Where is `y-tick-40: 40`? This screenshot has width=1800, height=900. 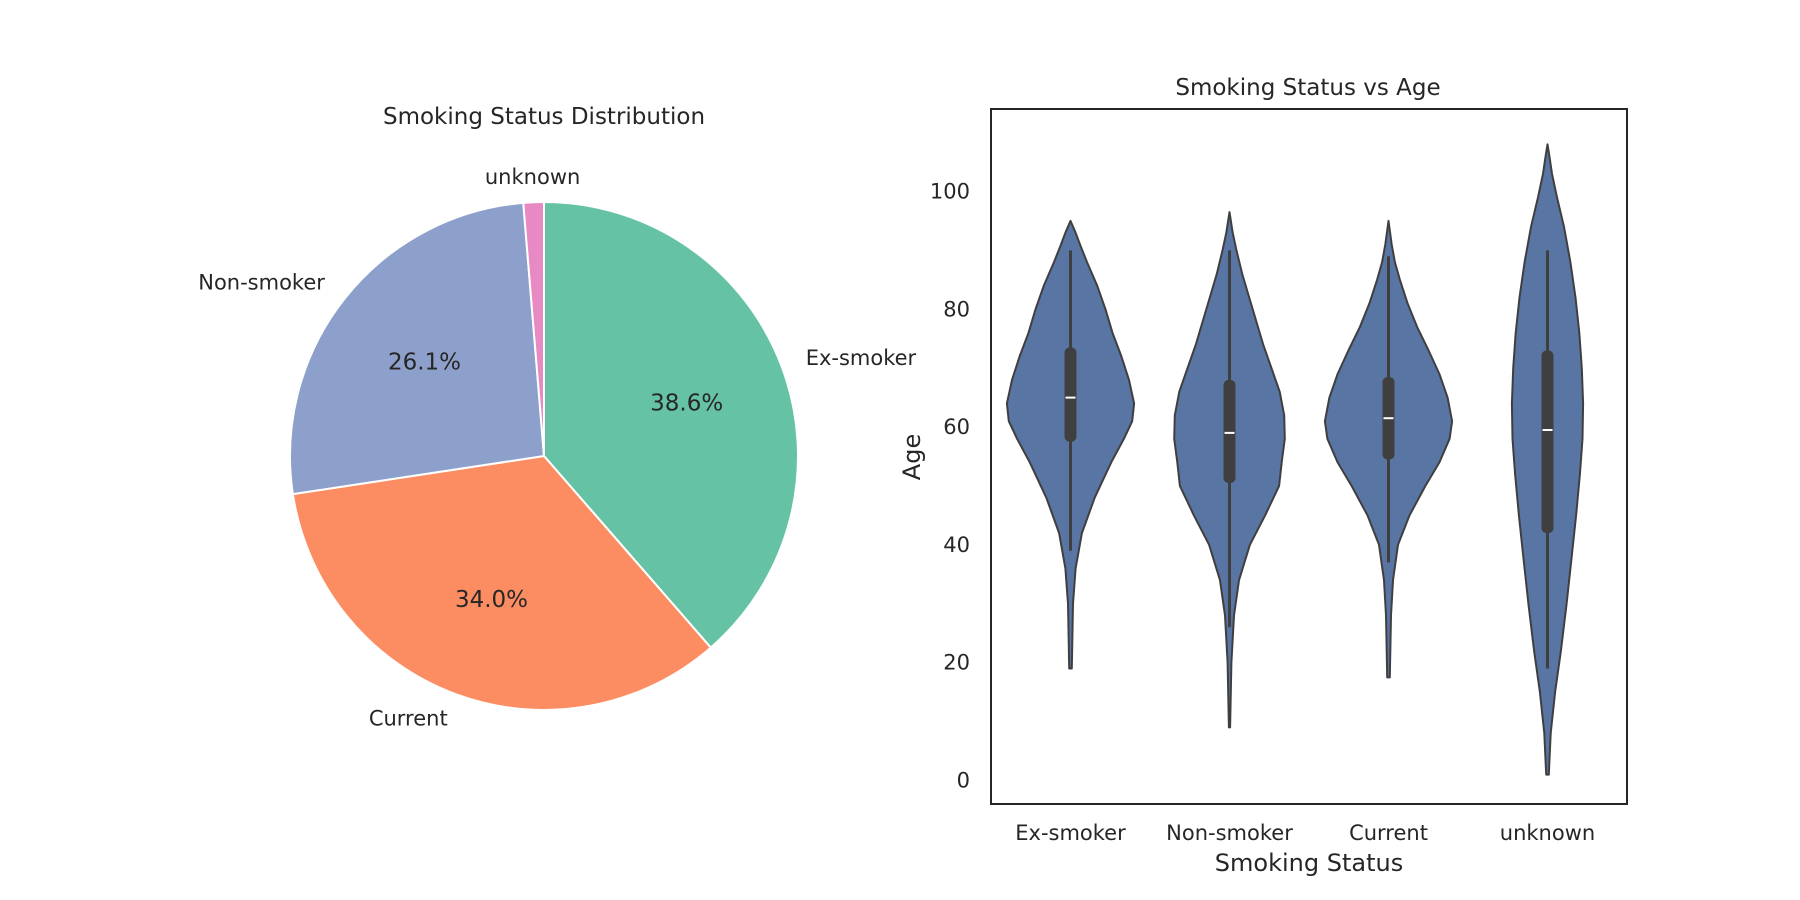
y-tick-40: 40 is located at coordinates (956, 545).